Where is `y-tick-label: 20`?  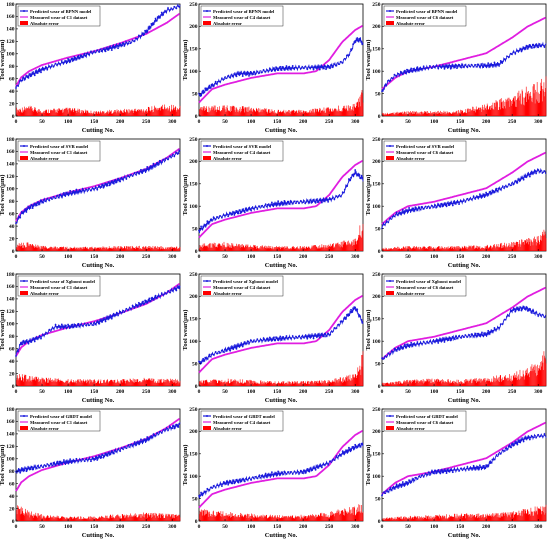 y-tick-label: 20 is located at coordinates (12, 509).